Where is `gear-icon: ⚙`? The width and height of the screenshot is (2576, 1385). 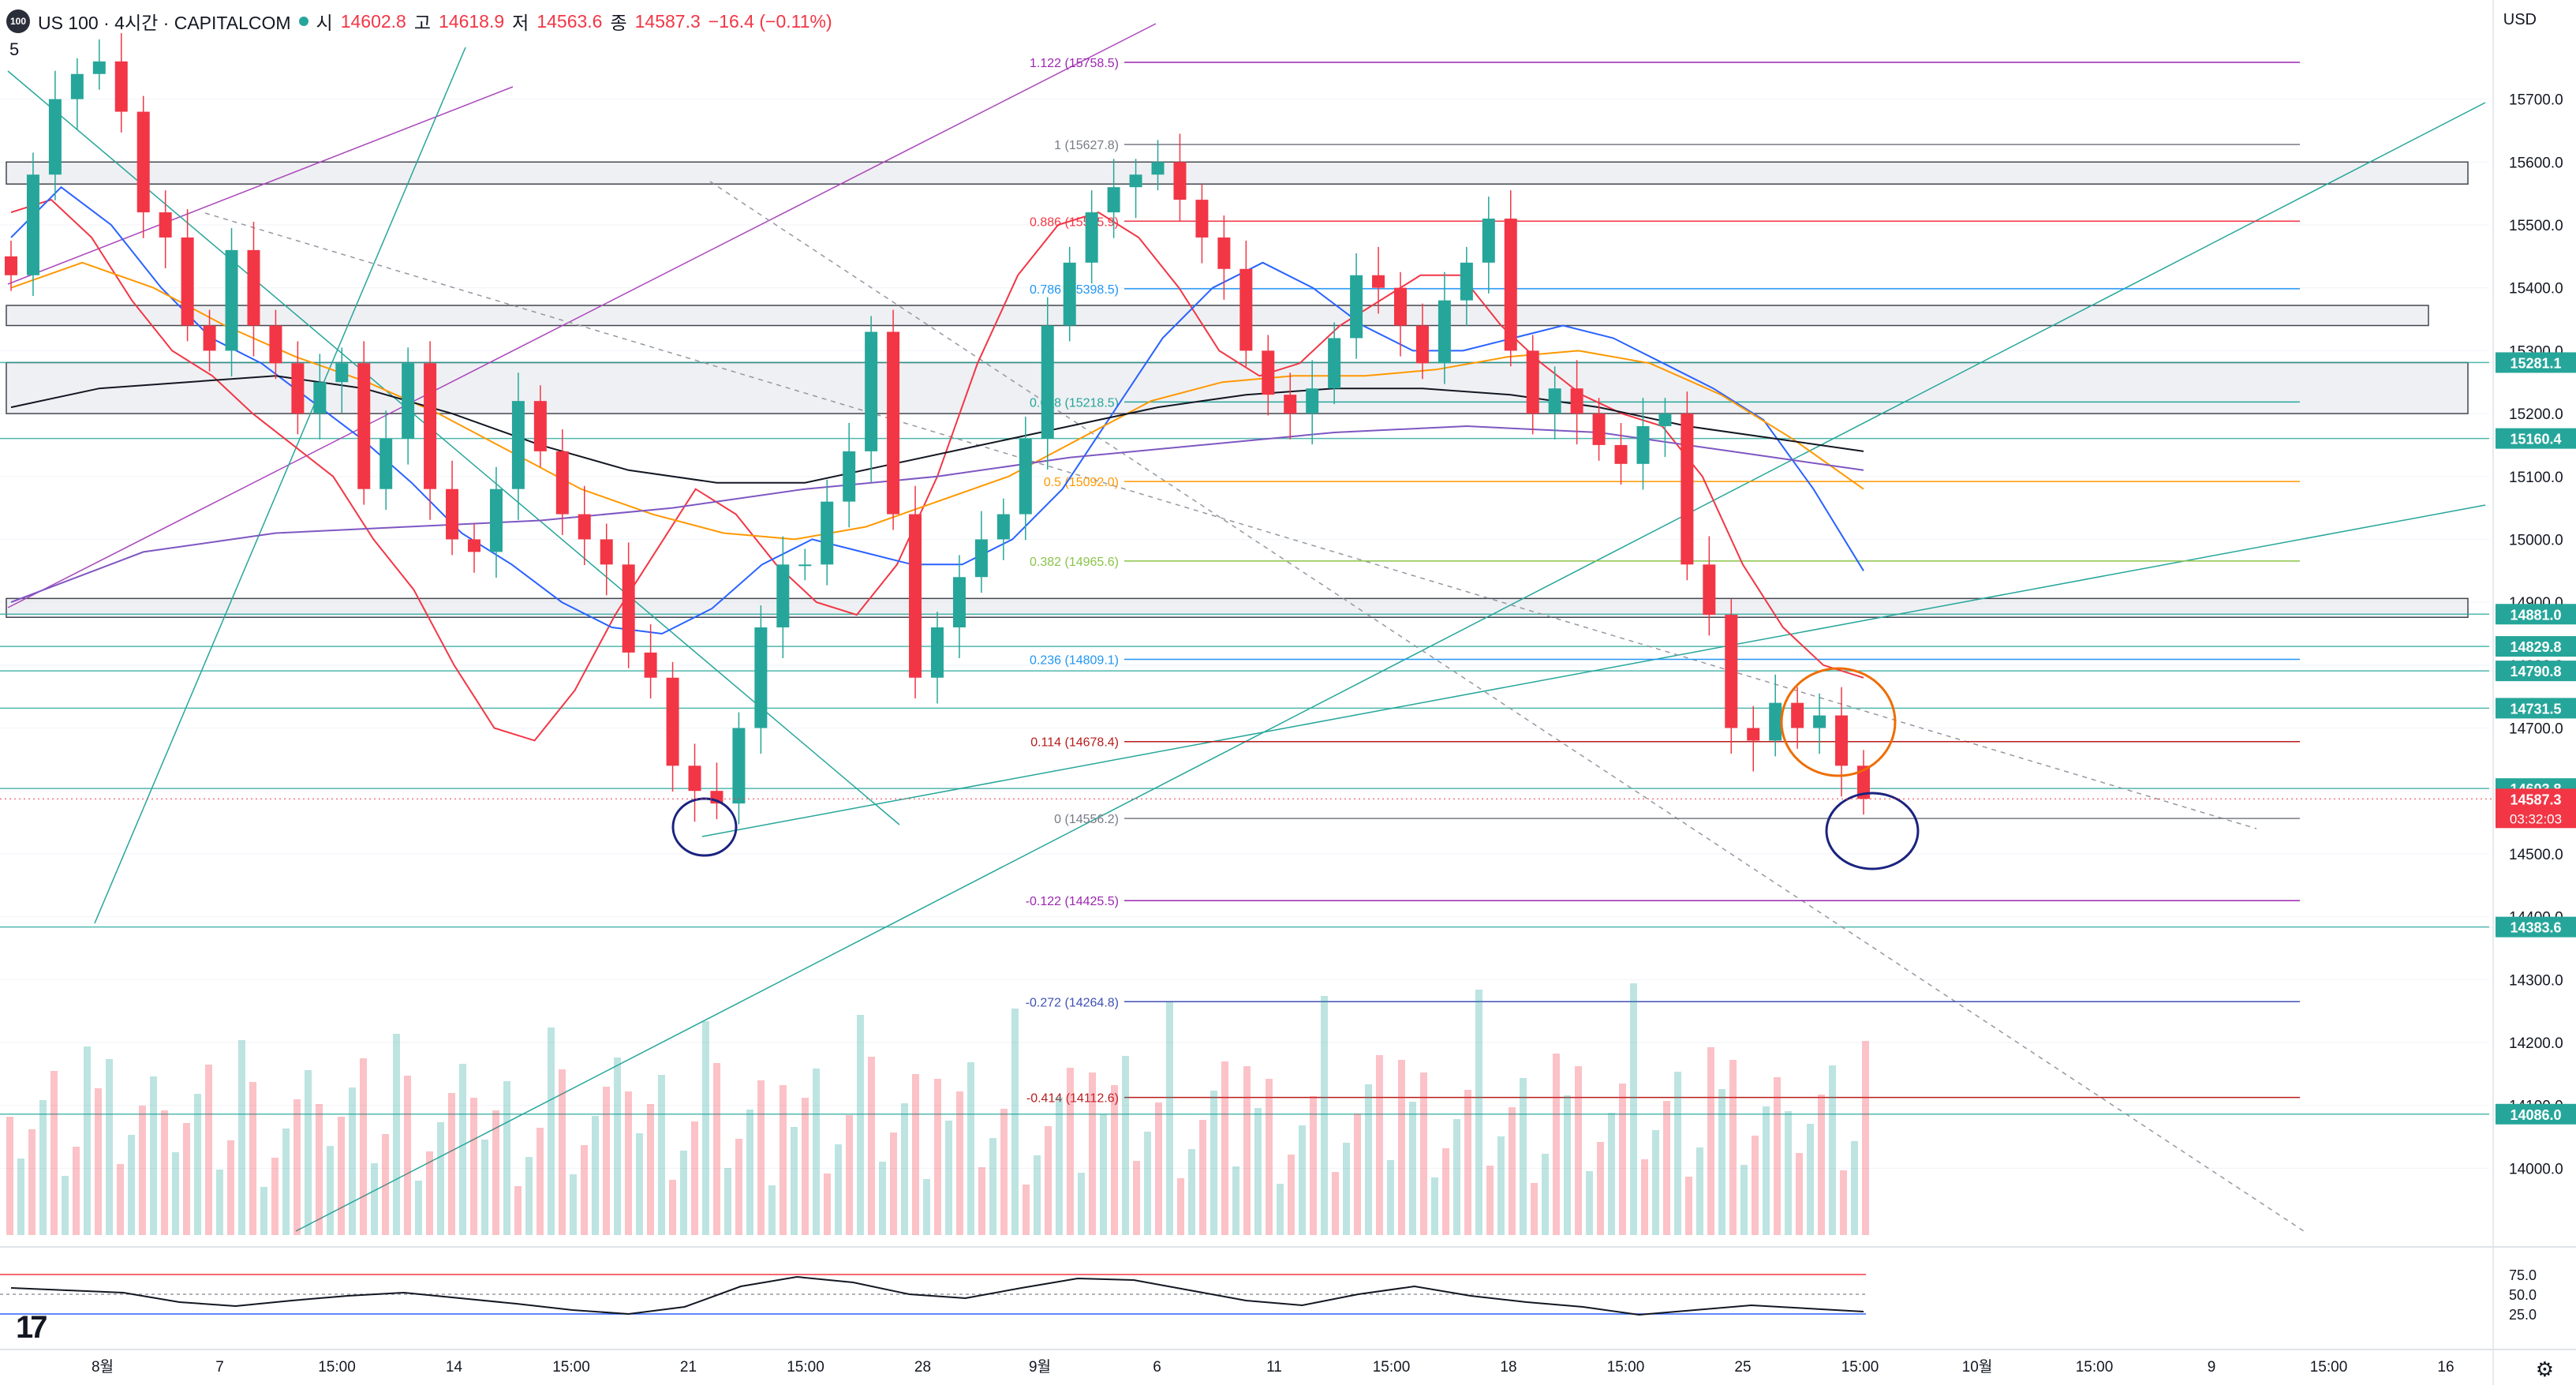 gear-icon: ⚙ is located at coordinates (2544, 1369).